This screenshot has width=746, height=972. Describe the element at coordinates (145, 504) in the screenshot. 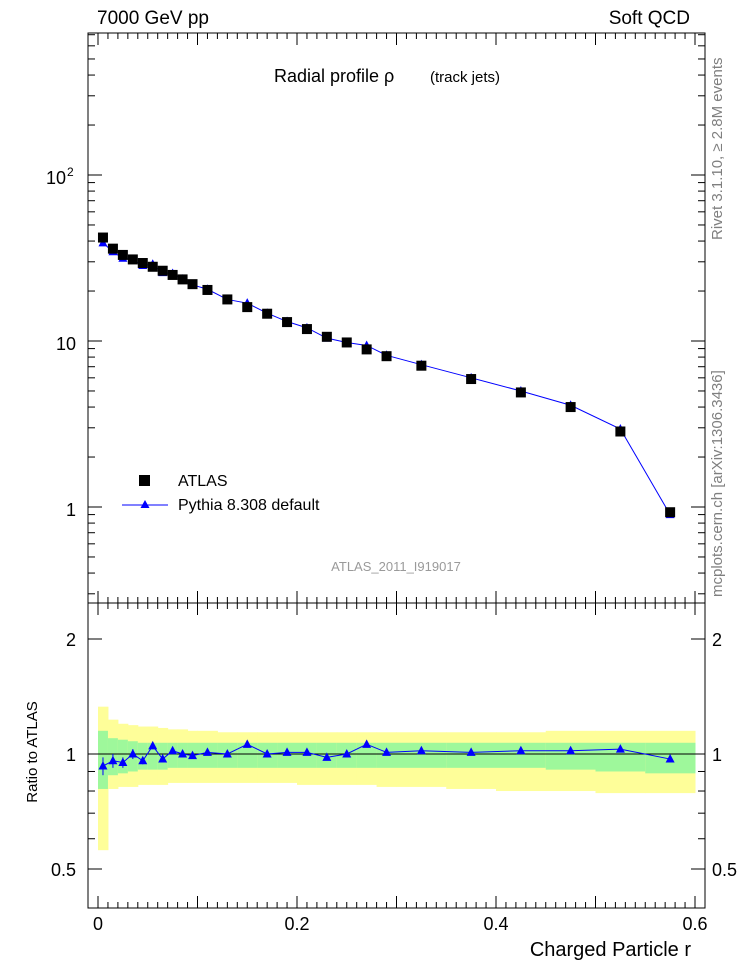

I see `legend-pythia-marker` at that location.